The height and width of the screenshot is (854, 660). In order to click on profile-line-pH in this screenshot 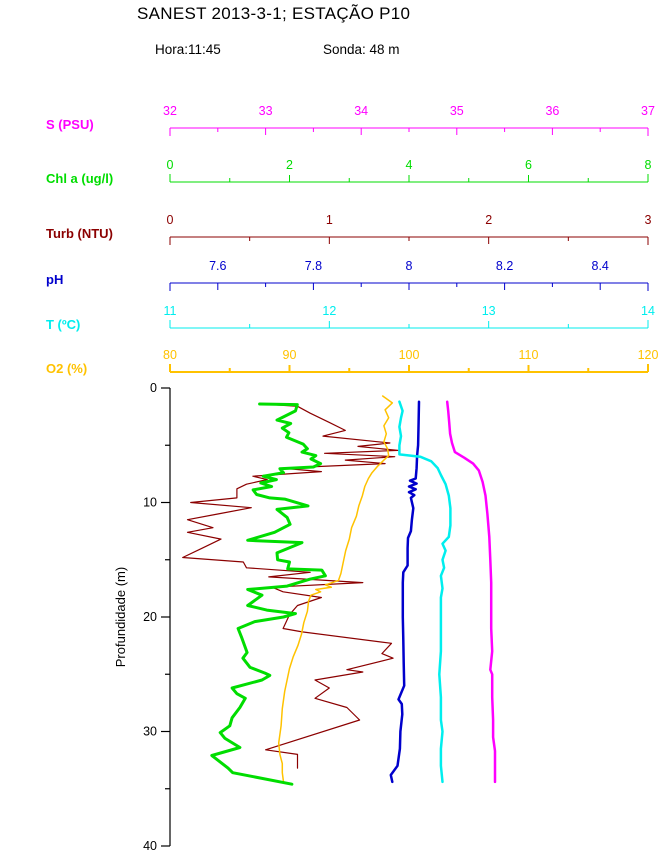, I will do `click(405, 592)`.